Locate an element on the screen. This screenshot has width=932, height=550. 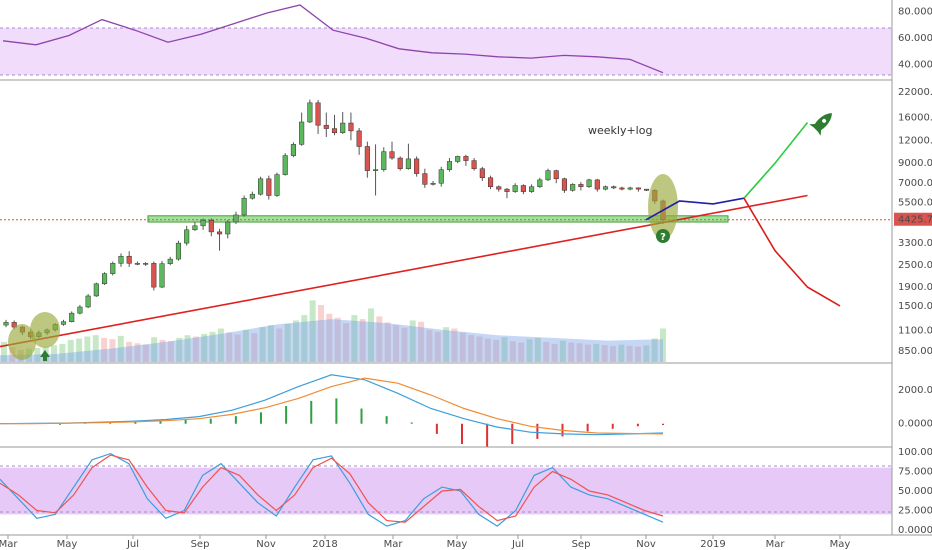
support-zone is located at coordinates (438, 219).